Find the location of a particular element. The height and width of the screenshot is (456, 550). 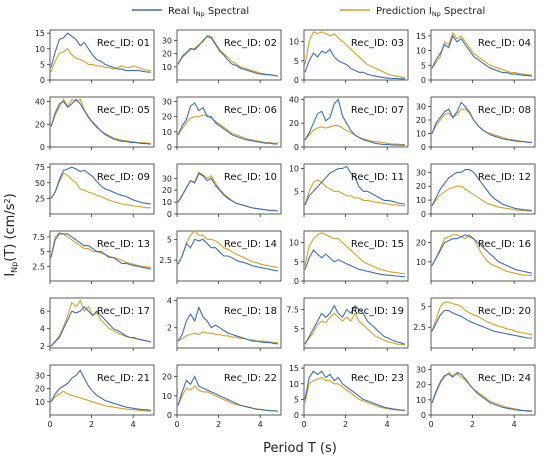

panel-15: 0 5 10 Rec_ID: 15 is located at coordinates (349, 258).